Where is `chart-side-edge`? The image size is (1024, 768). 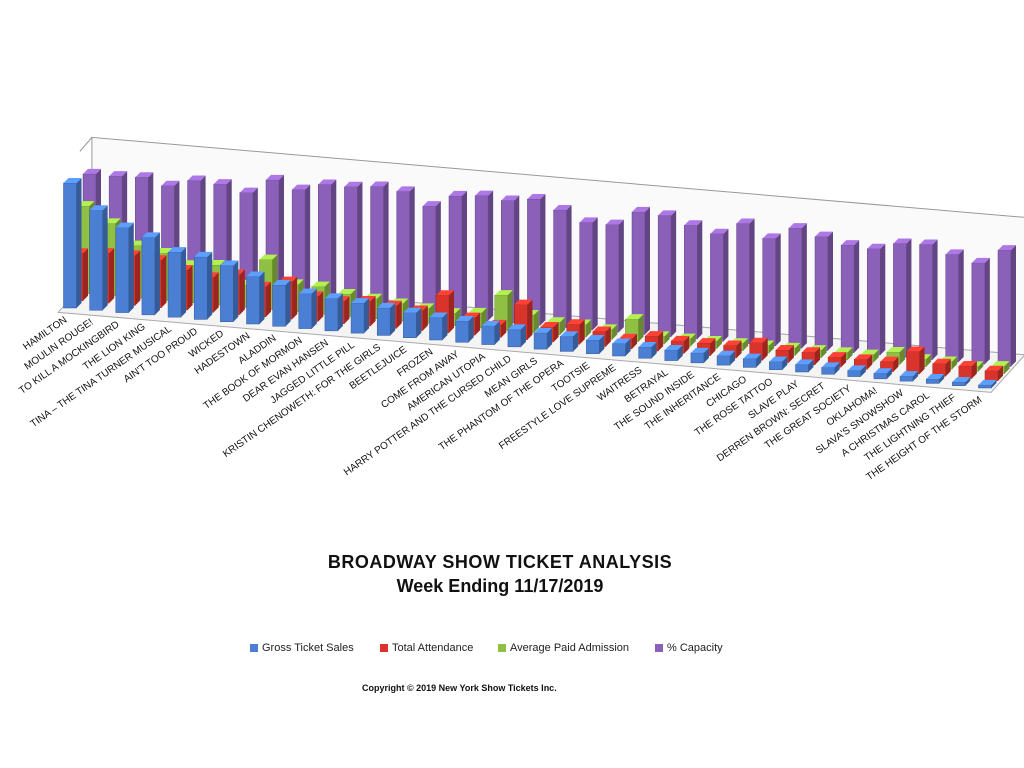 chart-side-edge is located at coordinates (86, 144).